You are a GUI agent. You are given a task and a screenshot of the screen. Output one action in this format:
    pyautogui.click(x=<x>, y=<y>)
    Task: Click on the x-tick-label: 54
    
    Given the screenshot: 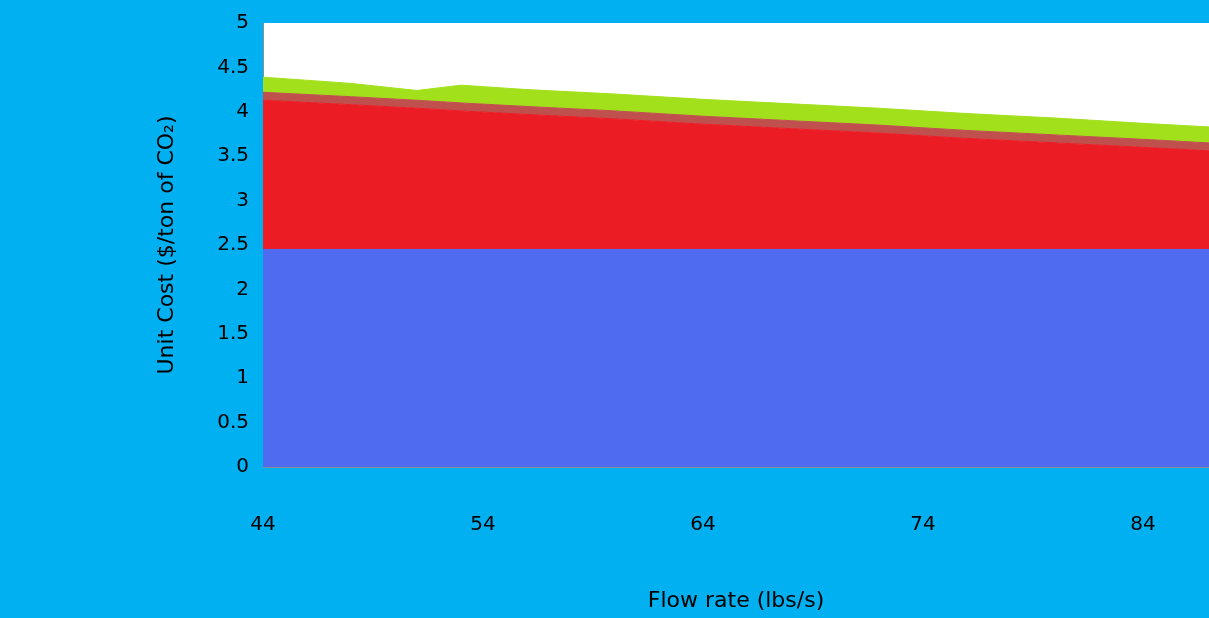 What is the action you would take?
    pyautogui.click(x=483, y=523)
    